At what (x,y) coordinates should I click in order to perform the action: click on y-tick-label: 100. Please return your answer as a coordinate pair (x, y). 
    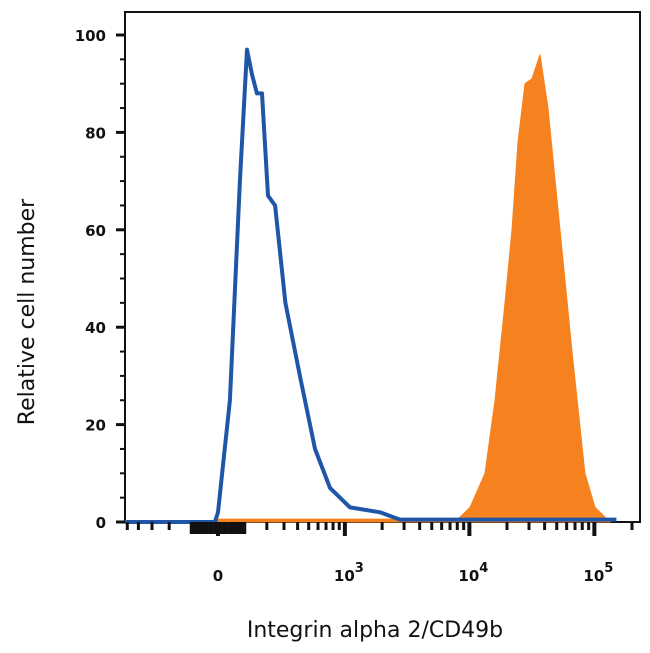
    Looking at the image, I should click on (90, 36).